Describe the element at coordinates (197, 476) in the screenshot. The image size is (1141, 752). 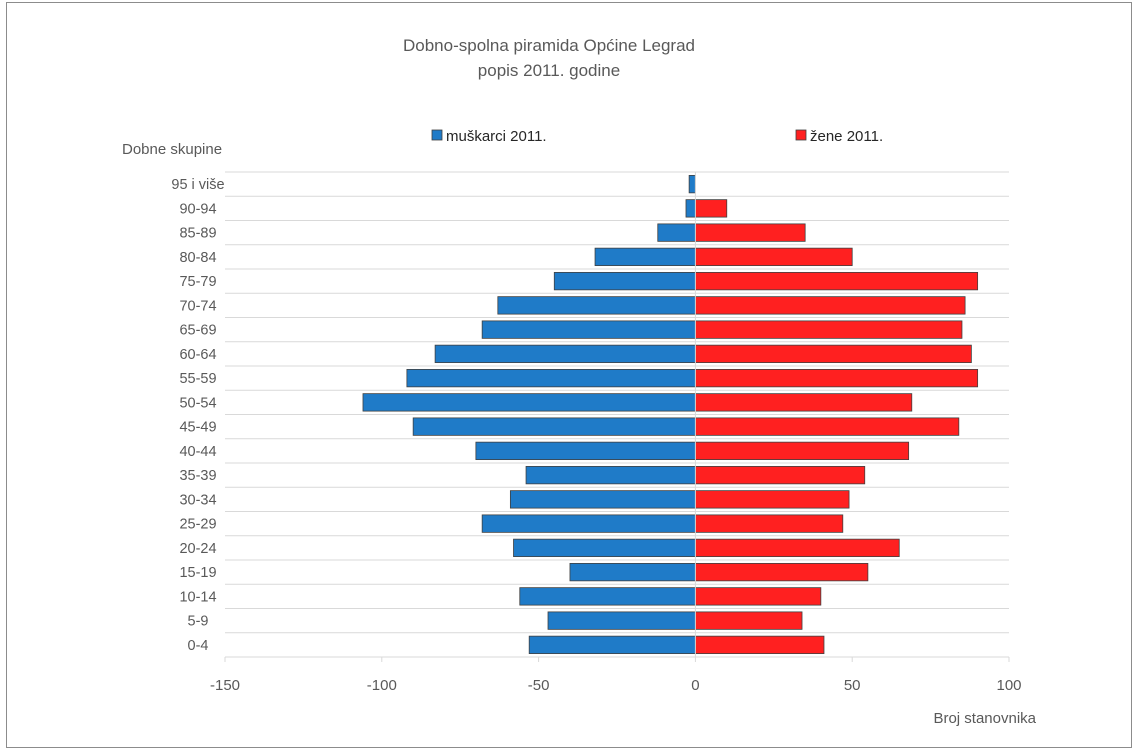
I see `category-label: 35-39` at that location.